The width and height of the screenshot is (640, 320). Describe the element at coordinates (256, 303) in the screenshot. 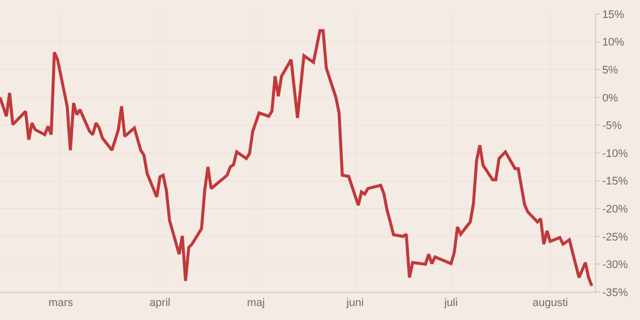

I see `x-tick-label: maj` at that location.